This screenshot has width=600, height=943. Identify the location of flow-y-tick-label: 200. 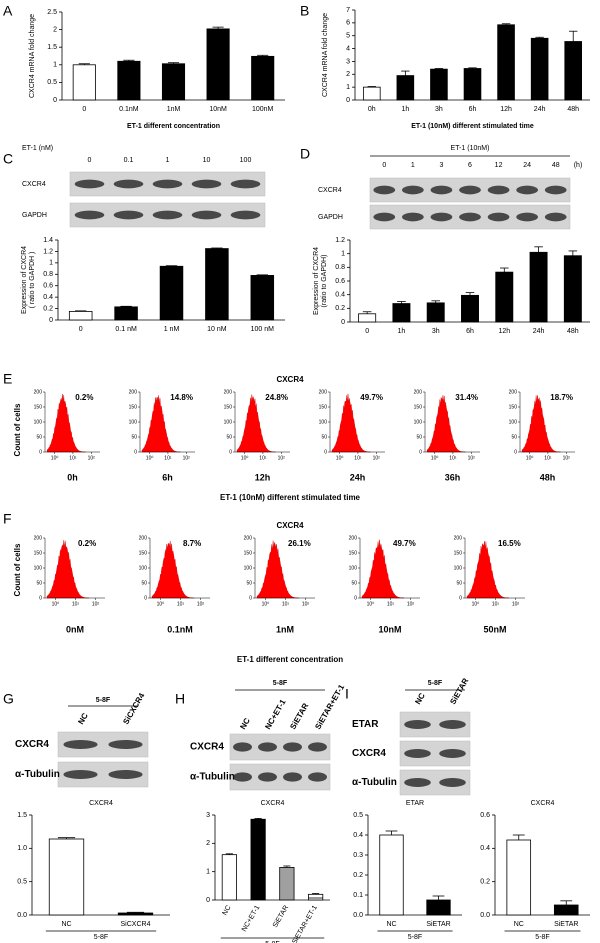
(228, 392).